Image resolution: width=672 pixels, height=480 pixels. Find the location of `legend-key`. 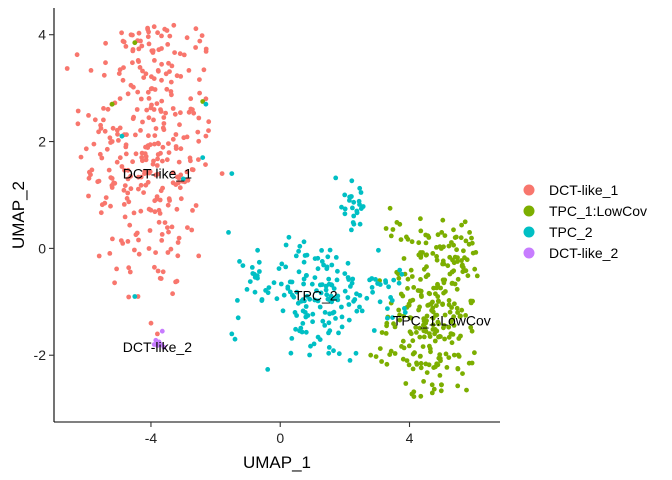

legend-key is located at coordinates (529, 190).